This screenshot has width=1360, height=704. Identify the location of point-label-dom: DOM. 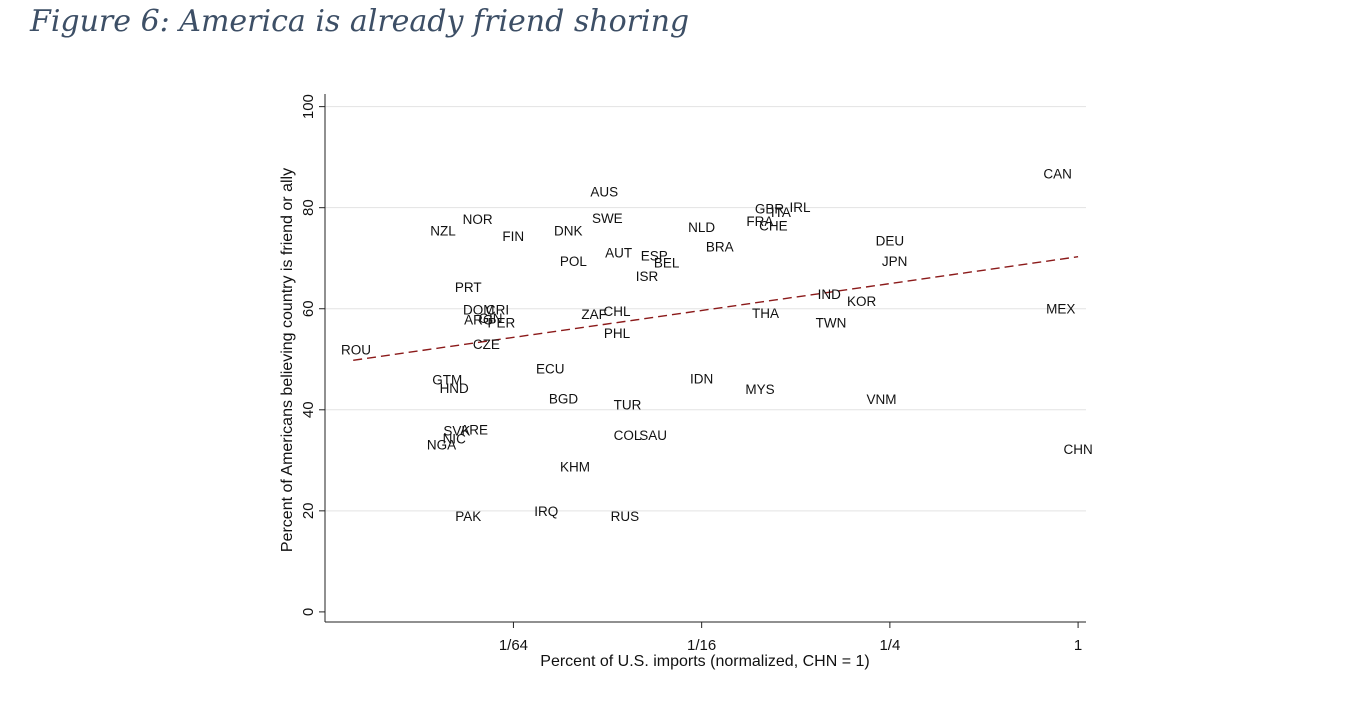
(479, 310).